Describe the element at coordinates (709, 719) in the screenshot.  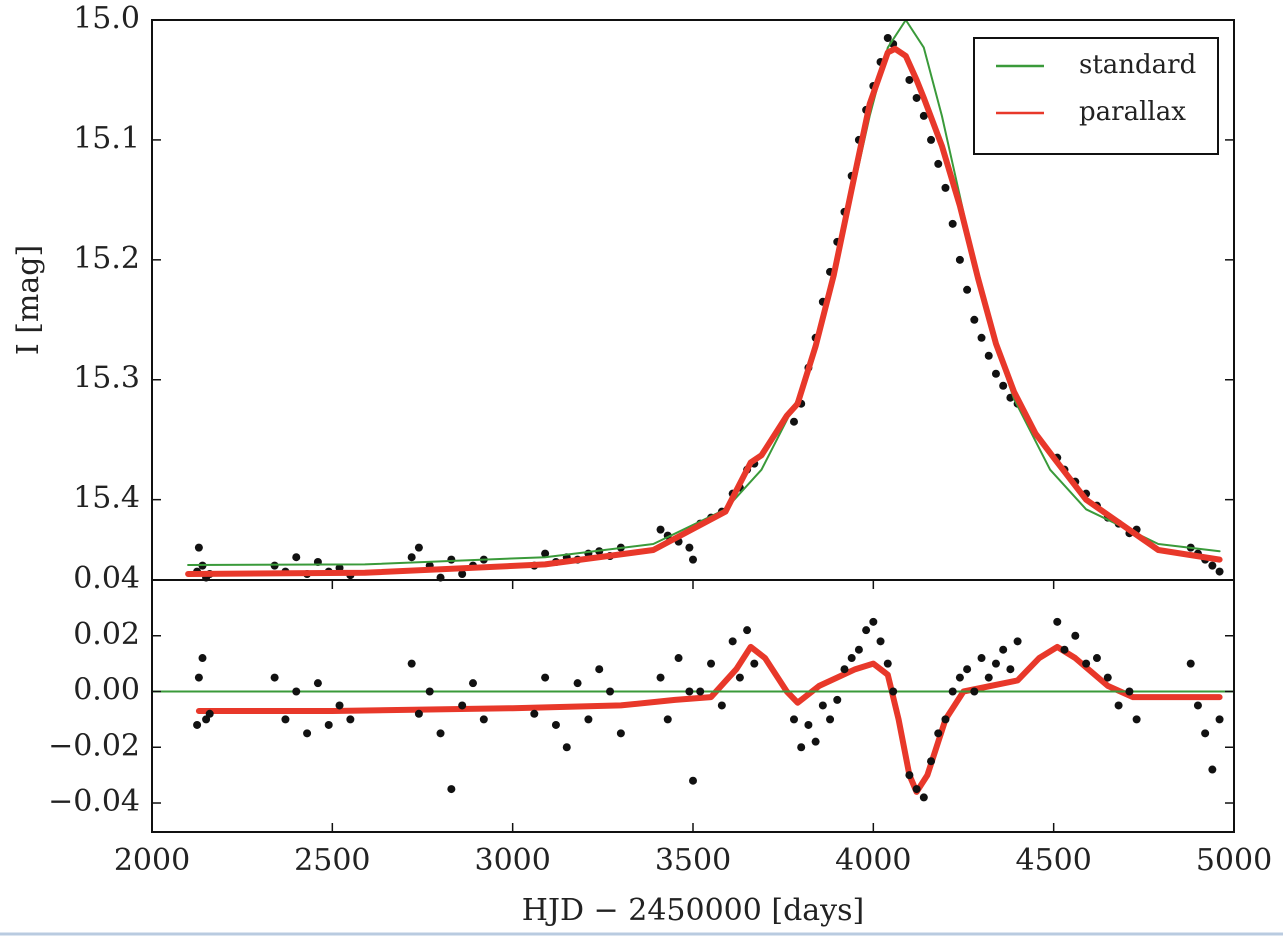
I see `model-line` at that location.